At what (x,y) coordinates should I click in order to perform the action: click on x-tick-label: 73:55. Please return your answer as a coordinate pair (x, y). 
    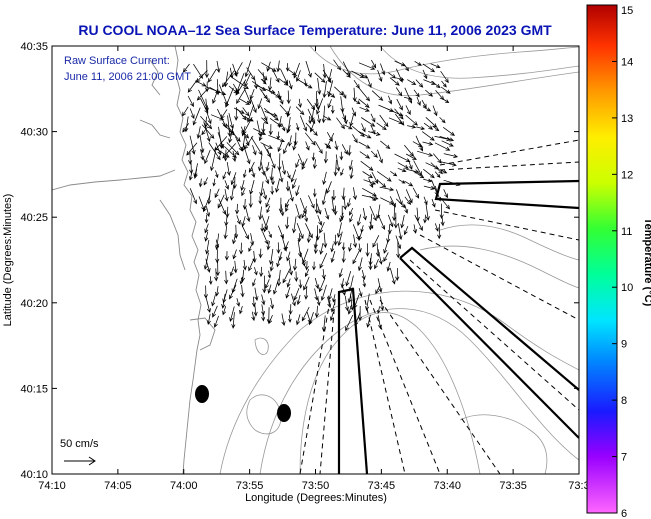
    Looking at the image, I should click on (250, 486).